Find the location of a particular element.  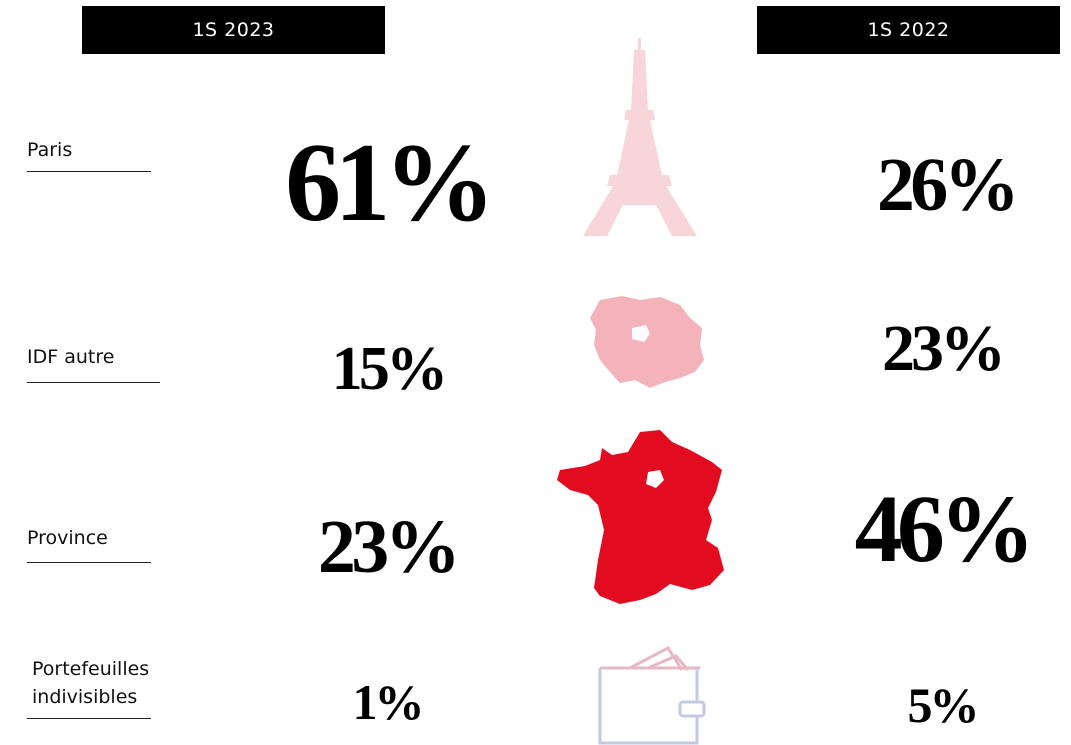

value-2023: 23% is located at coordinates (389, 547).